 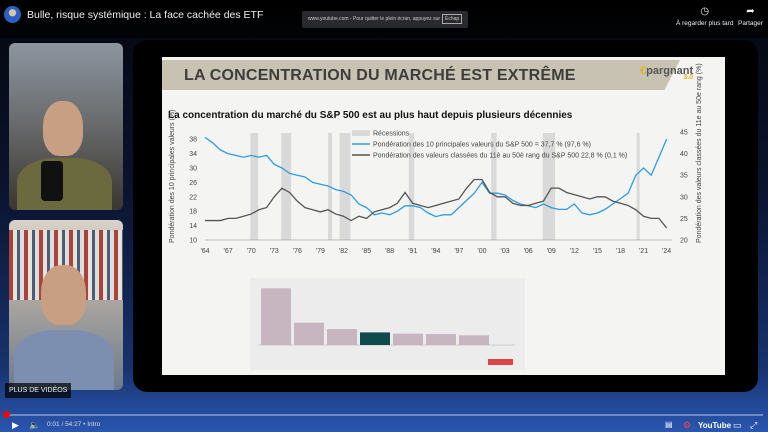 What do you see at coordinates (705, 11) in the screenshot?
I see `clock-icon: ◷` at bounding box center [705, 11].